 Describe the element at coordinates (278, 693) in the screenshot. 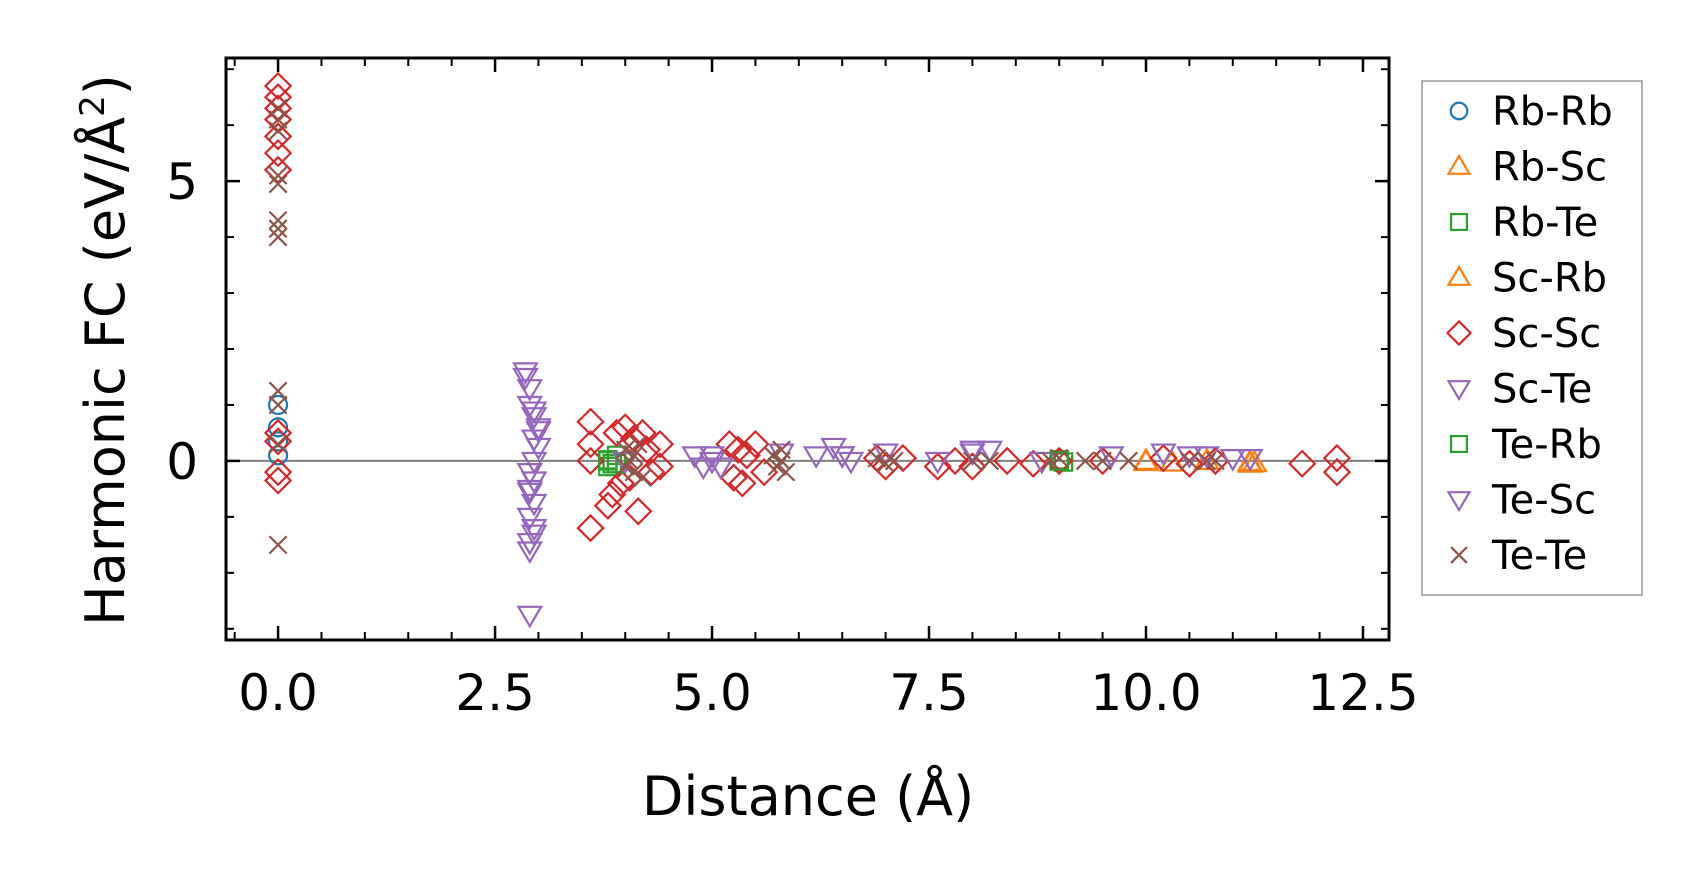

I see `x-tick-label: 0.0` at that location.